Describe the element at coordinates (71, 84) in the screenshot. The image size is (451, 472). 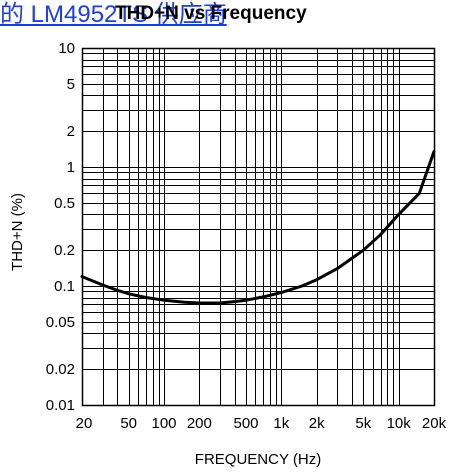
I see `y-tick-label: 5` at that location.